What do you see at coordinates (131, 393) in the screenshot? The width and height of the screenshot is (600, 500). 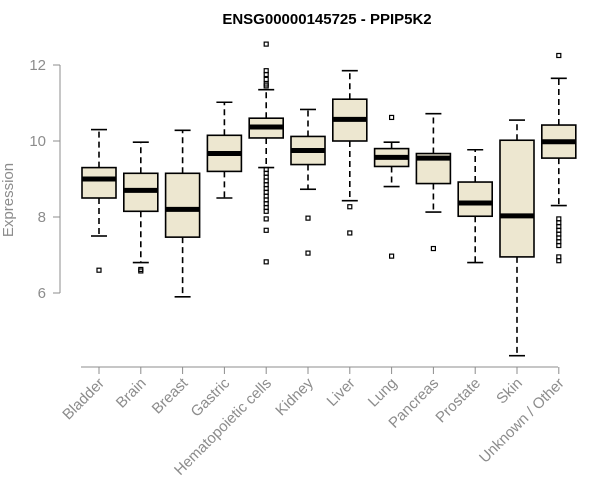 I see `x-tick-label: Brain` at bounding box center [131, 393].